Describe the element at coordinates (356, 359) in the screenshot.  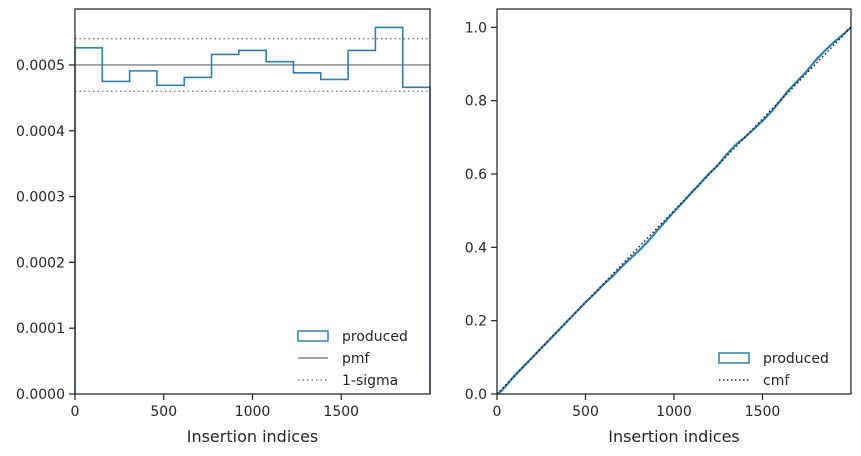
I see `legend-label-pmf: pmf` at that location.